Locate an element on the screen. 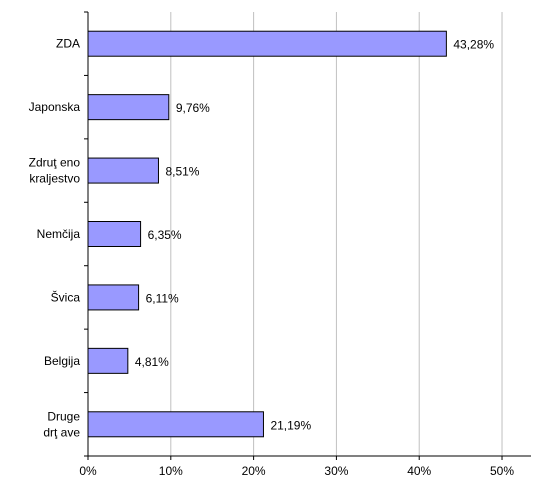 This screenshot has height=479, width=534. category-label: drţ ave is located at coordinates (61, 432).